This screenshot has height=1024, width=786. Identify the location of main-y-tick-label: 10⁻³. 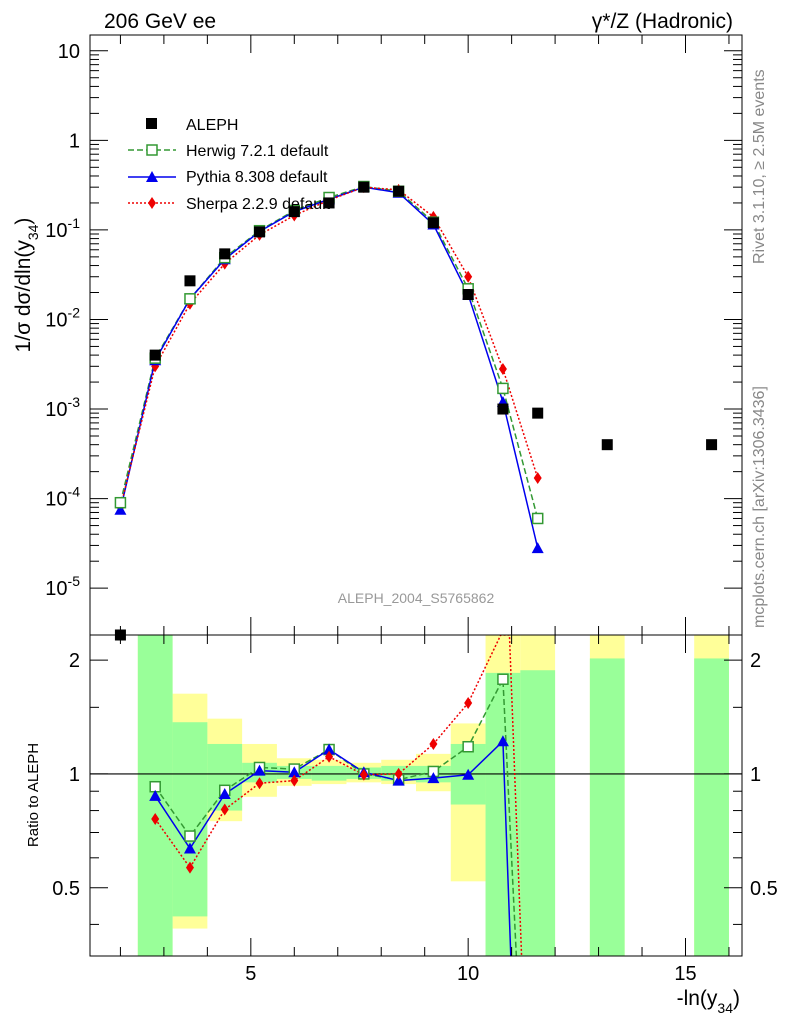
(62, 407).